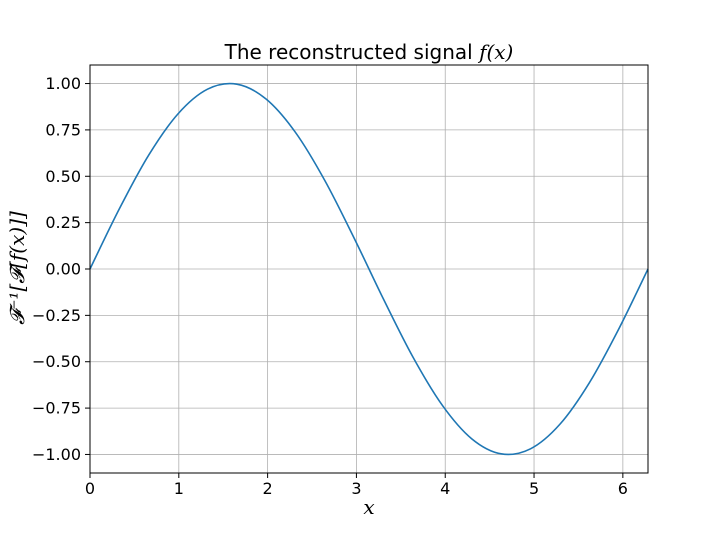  I want to click on y-tick-label: 0.00, so click(63, 269).